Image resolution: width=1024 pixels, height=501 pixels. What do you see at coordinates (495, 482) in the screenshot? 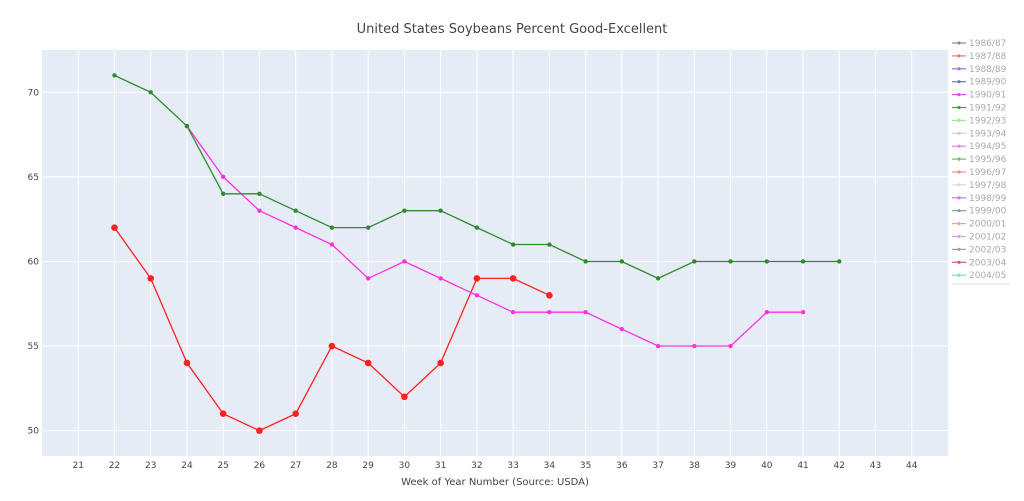
I see `x-axis-title: Week of Year Number (Source: USDA)` at bounding box center [495, 482].